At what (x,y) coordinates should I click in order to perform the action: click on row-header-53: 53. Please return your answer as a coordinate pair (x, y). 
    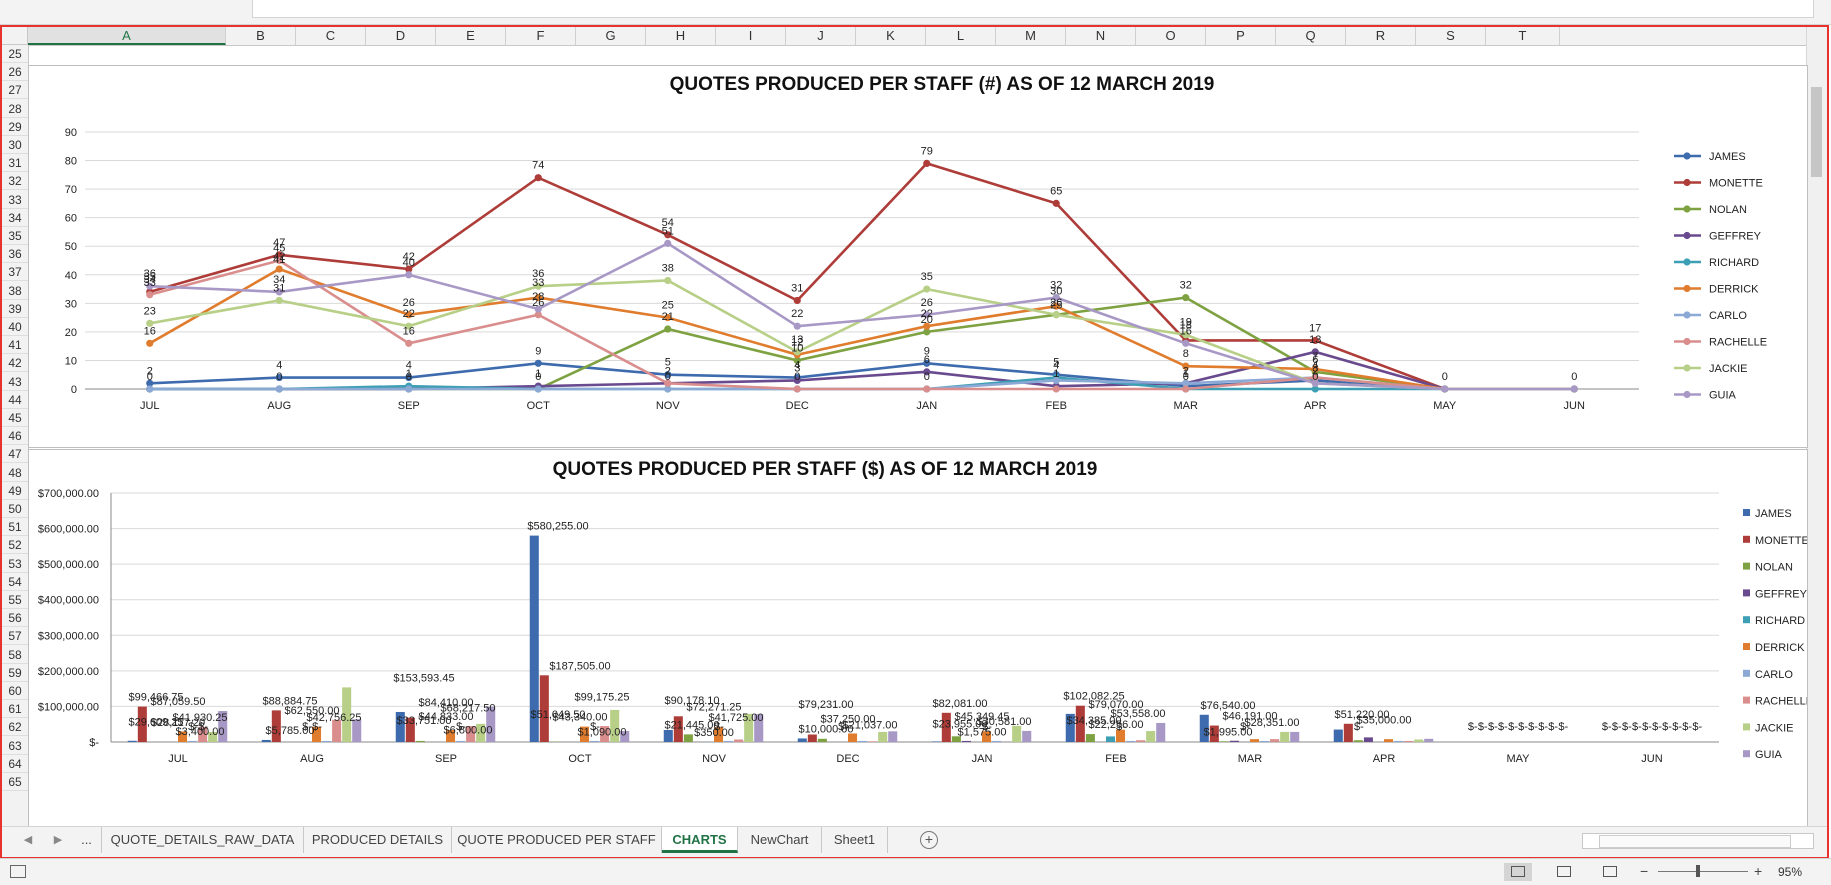
    Looking at the image, I should click on (15, 564).